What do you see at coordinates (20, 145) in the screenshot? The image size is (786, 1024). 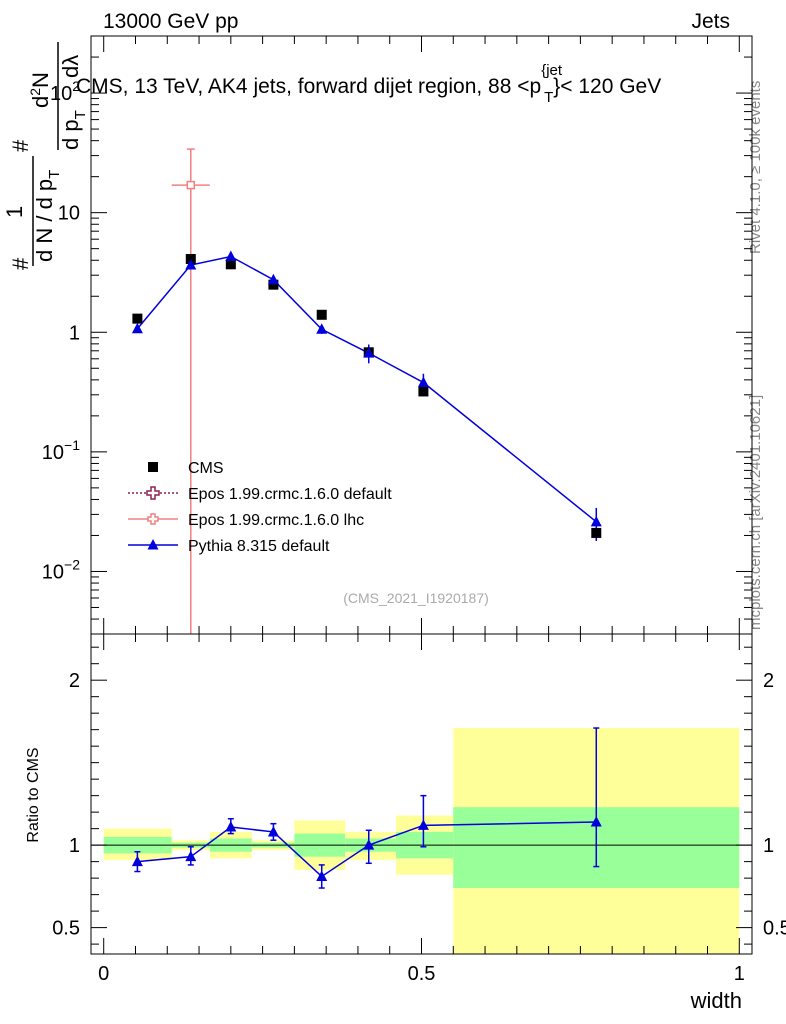 I see `ylabel-hash2: #` at bounding box center [20, 145].